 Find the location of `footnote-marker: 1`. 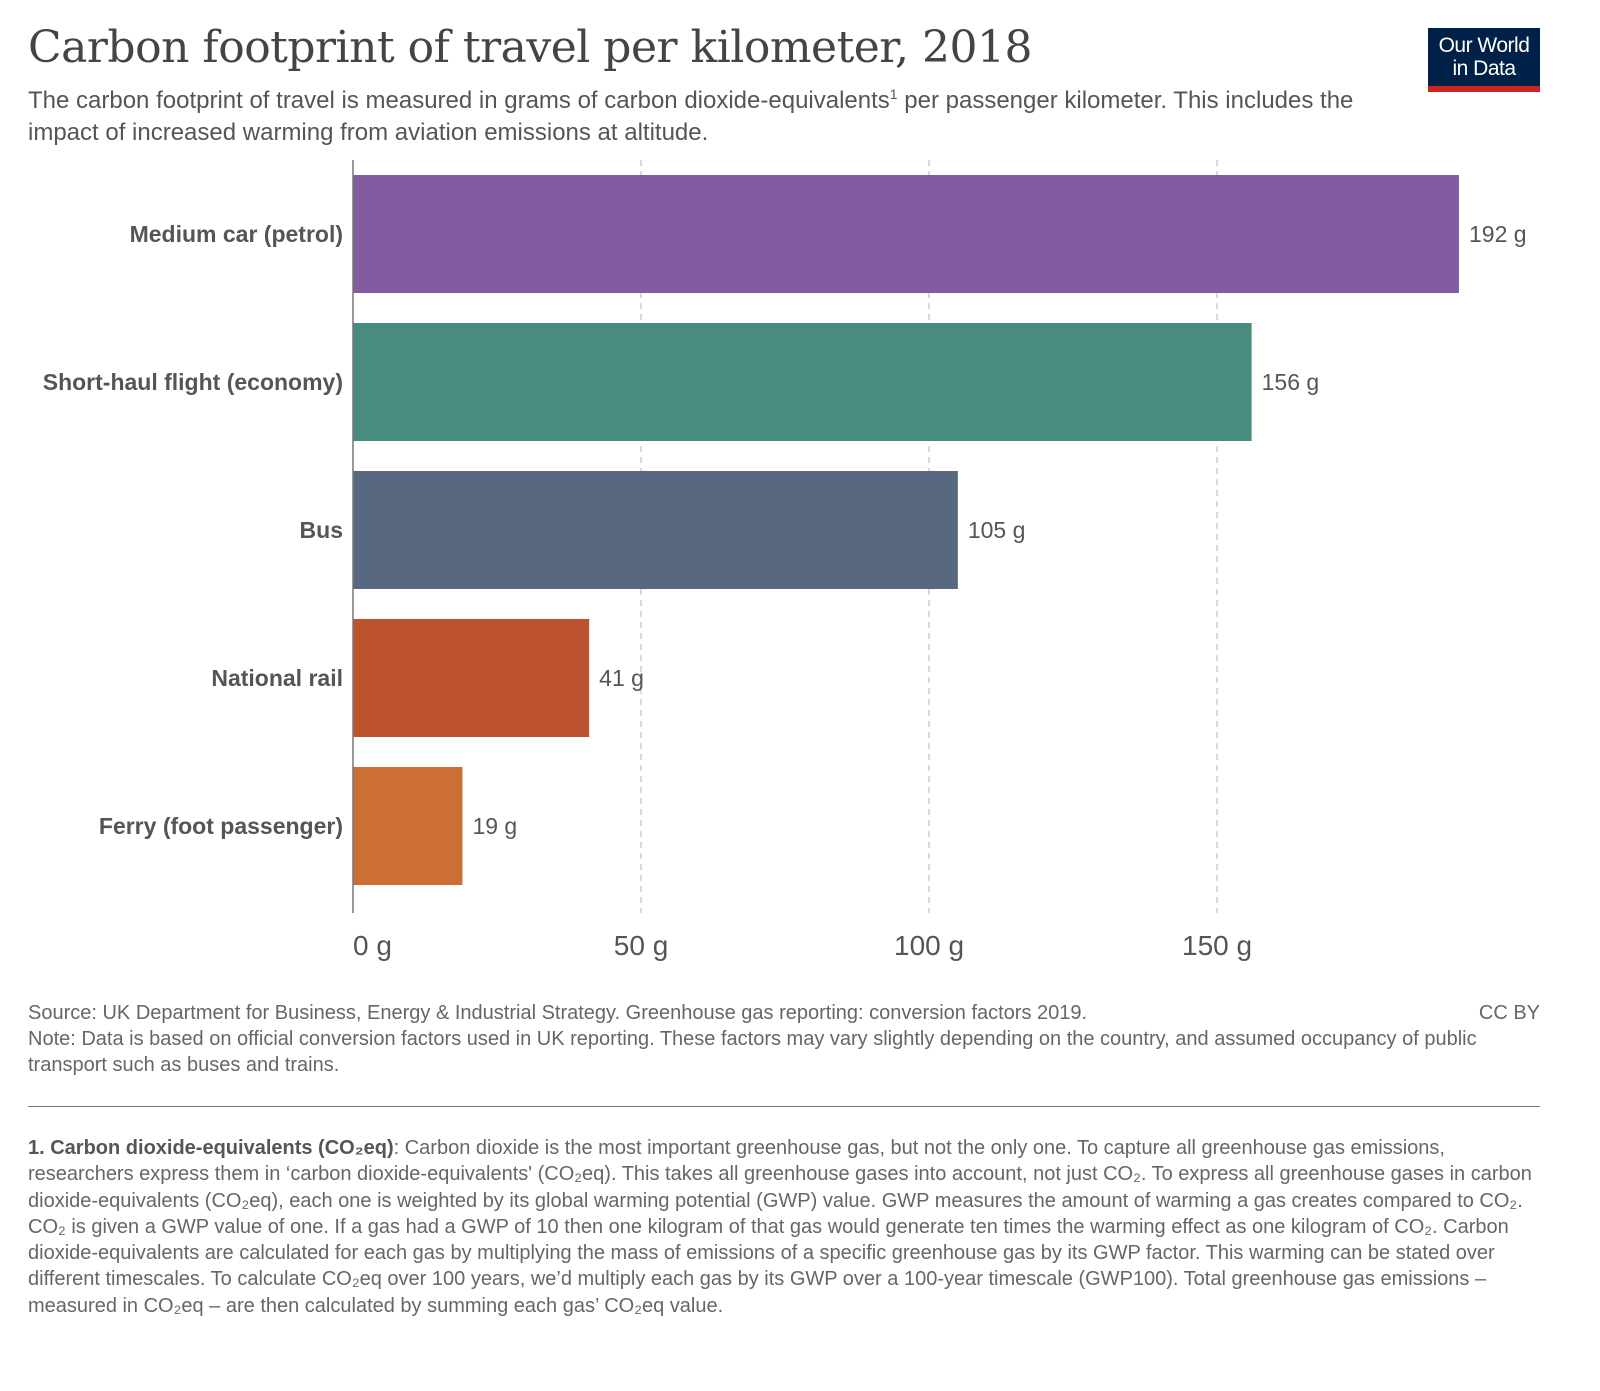

footnote-marker: 1 is located at coordinates (893, 94).